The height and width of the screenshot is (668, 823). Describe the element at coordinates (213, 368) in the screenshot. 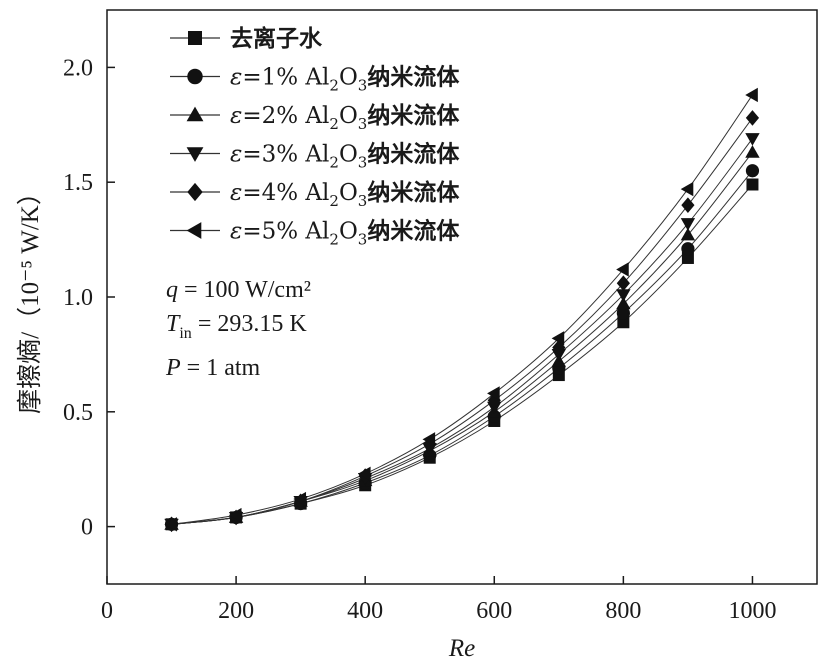

I see `annotation-pressure: P = 1 atm` at that location.